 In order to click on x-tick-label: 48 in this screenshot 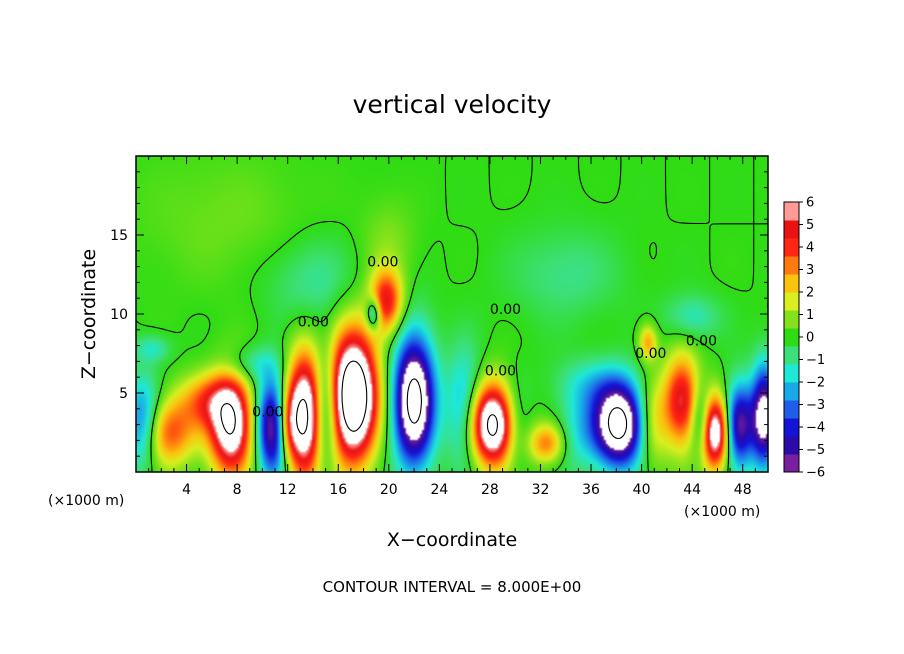, I will do `click(743, 490)`.